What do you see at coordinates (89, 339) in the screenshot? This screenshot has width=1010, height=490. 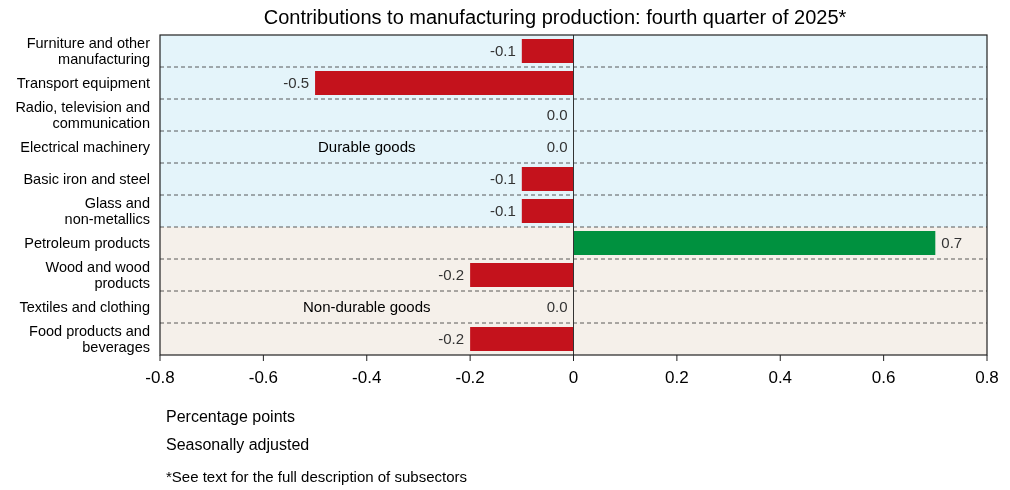 I see `y-tick-label: Food products and beverages` at bounding box center [89, 339].